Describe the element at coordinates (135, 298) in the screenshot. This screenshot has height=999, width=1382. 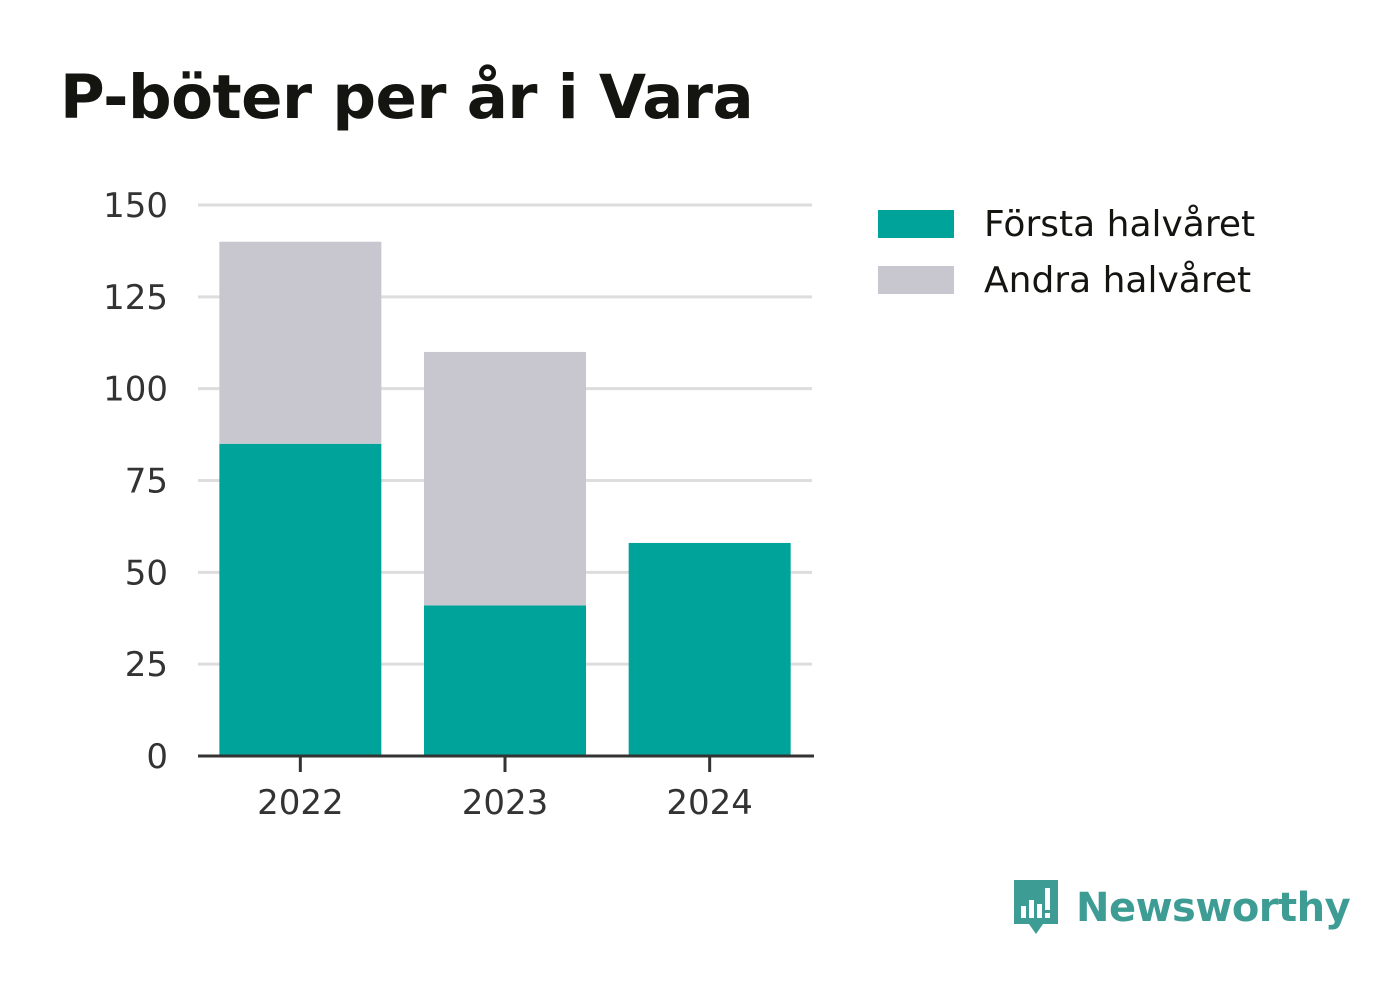
I see `y-tick-label-125: 125` at that location.